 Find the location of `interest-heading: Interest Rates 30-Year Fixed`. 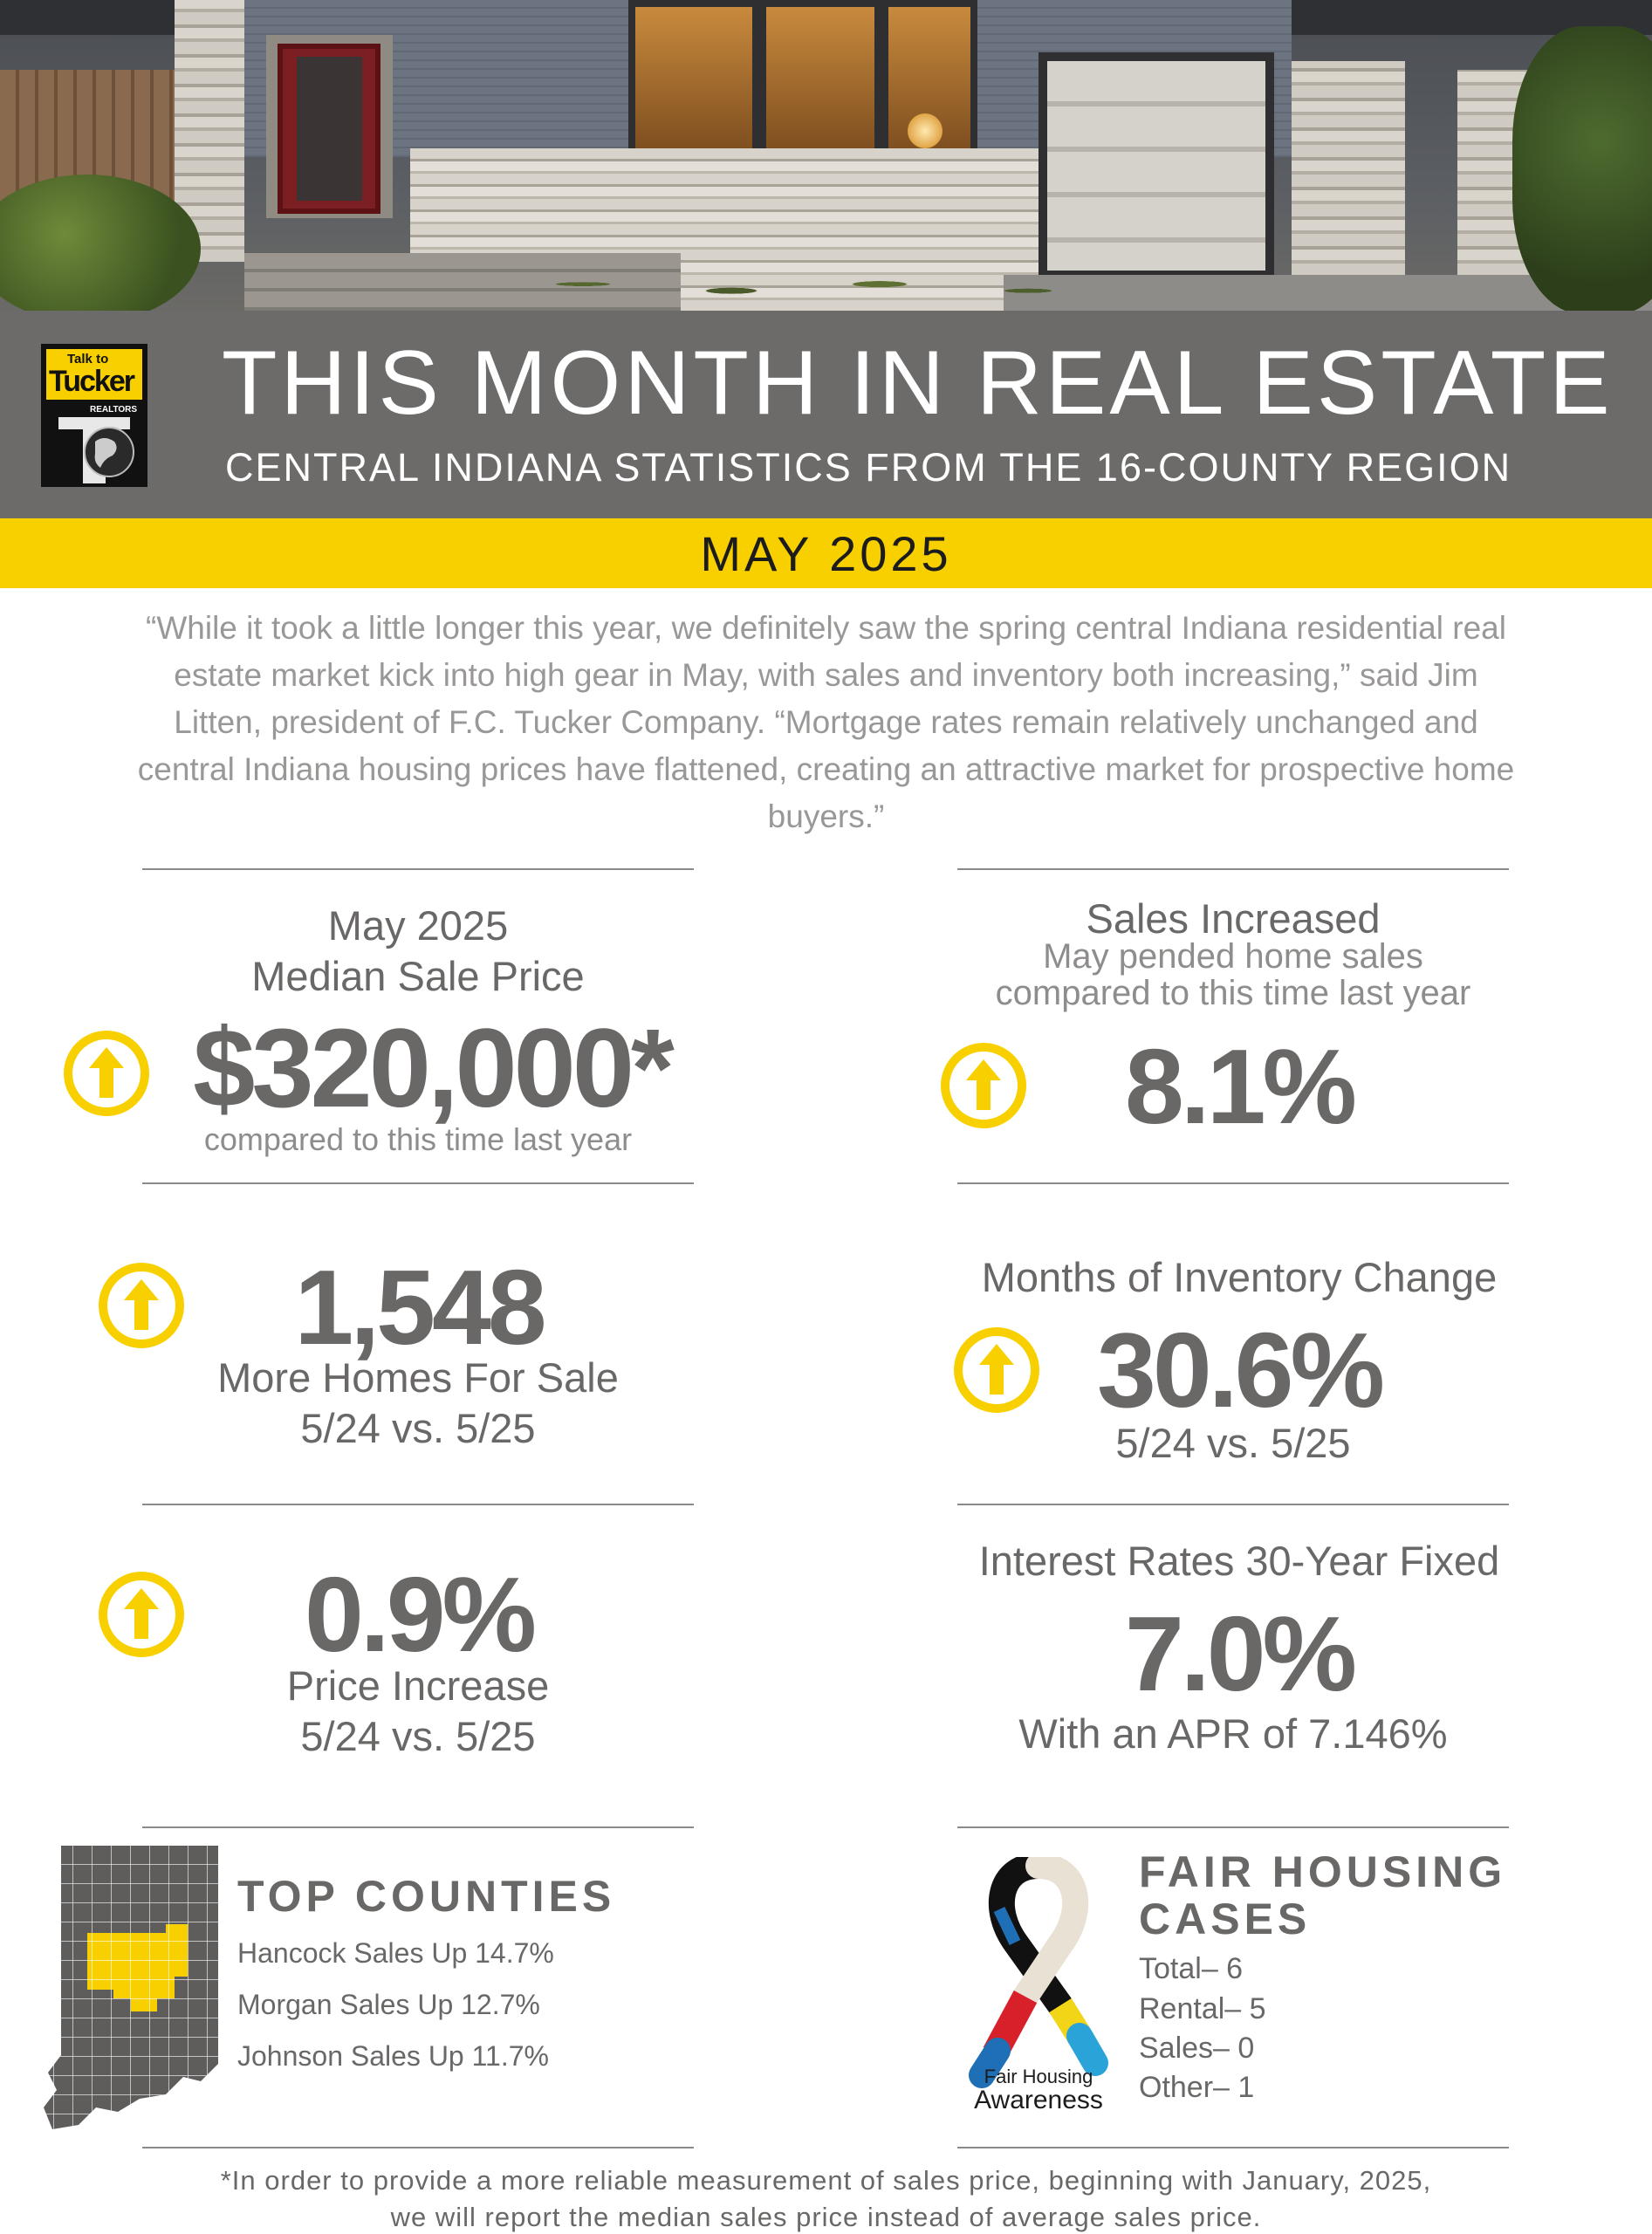

interest-heading: Interest Rates 30-Year Fixed is located at coordinates (1239, 1561).